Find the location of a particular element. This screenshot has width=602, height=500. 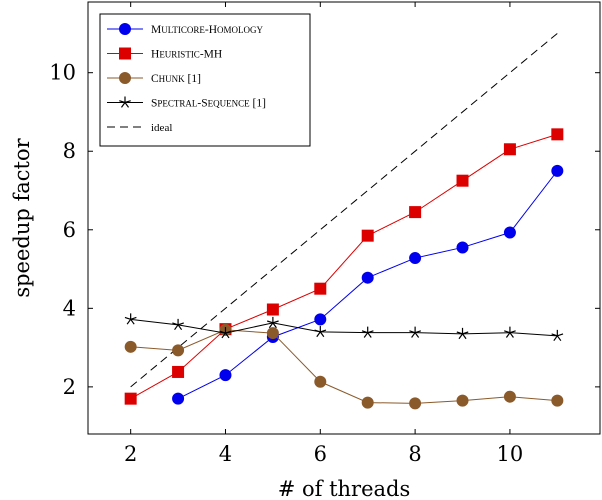

legend-label: HEURISTIC-MH is located at coordinates (186, 55).